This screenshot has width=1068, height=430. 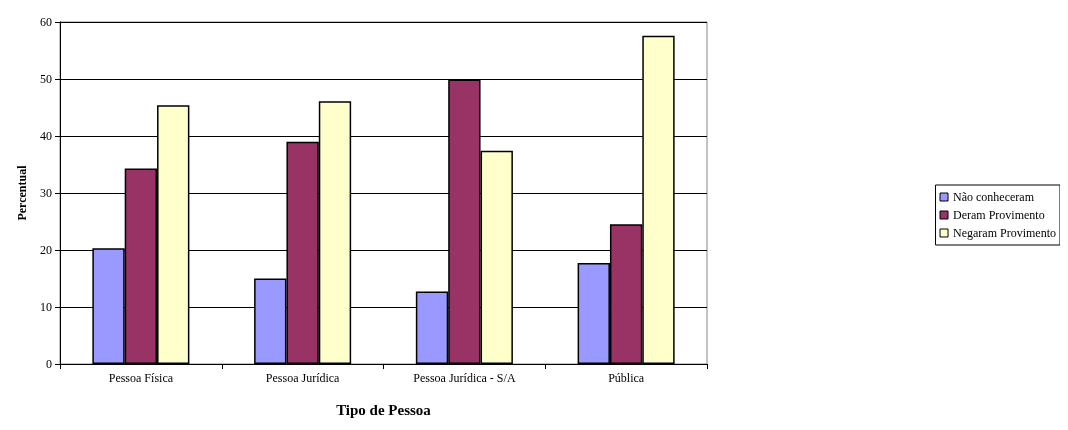 I want to click on x-tick-label: Pessoa Física, so click(x=141, y=378).